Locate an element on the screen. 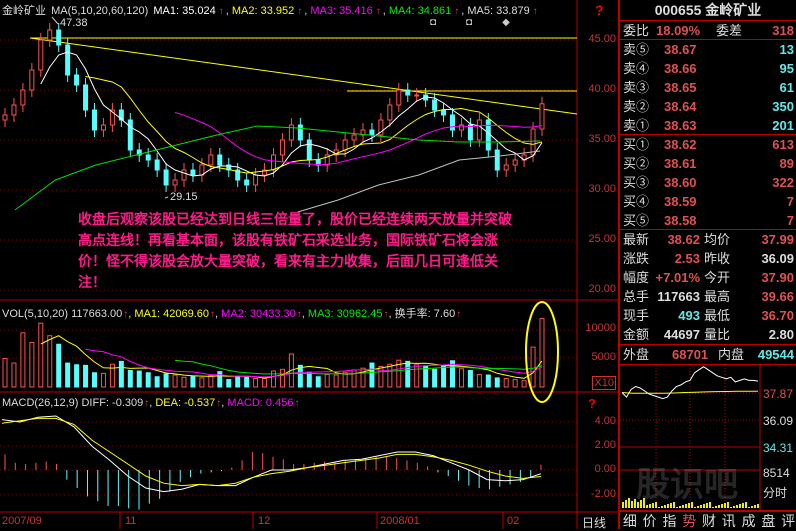  panel-tab: 势 is located at coordinates (689, 521).